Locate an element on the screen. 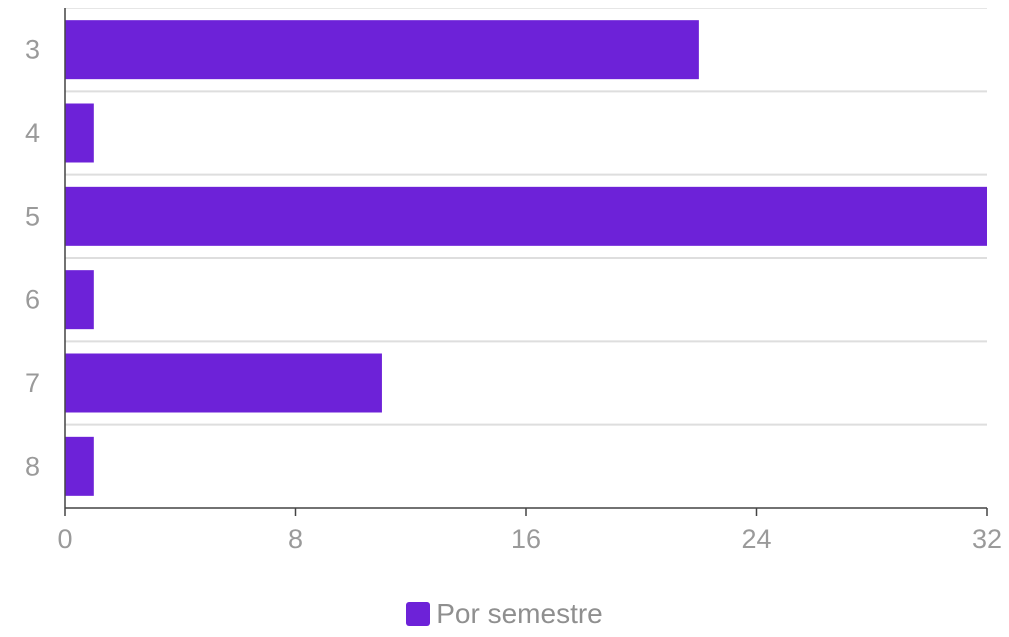 Image resolution: width=1009 pixels, height=637 pixels. x-tick-label-8: 8 is located at coordinates (295, 539).